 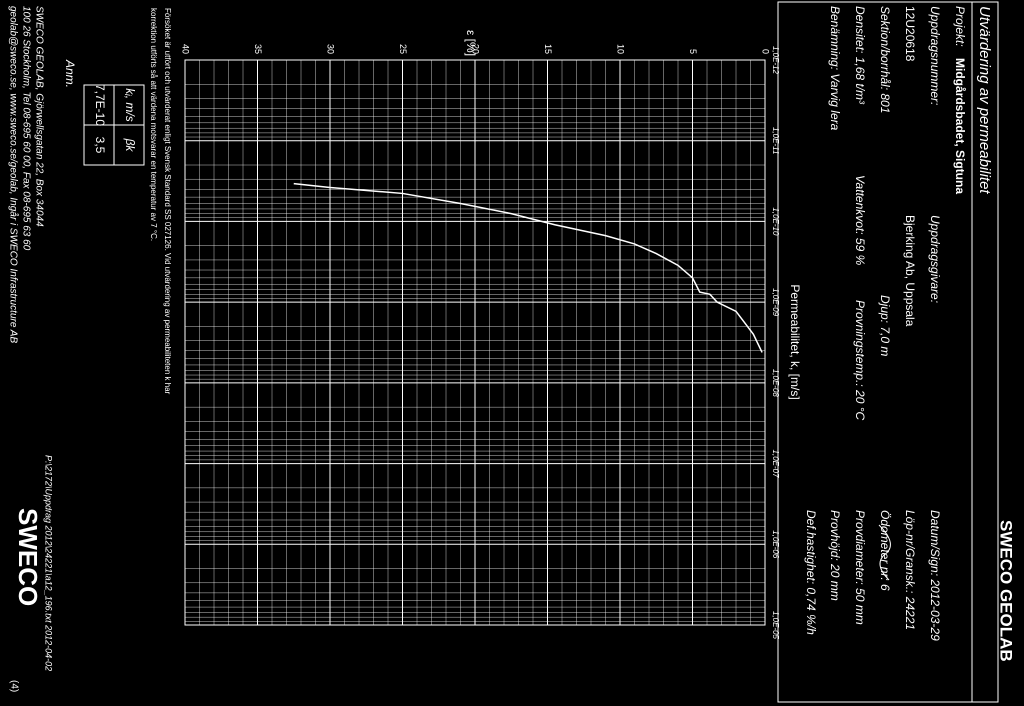 What do you see at coordinates (100, 145) in the screenshot?
I see `table-cell: 3,5` at bounding box center [100, 145].